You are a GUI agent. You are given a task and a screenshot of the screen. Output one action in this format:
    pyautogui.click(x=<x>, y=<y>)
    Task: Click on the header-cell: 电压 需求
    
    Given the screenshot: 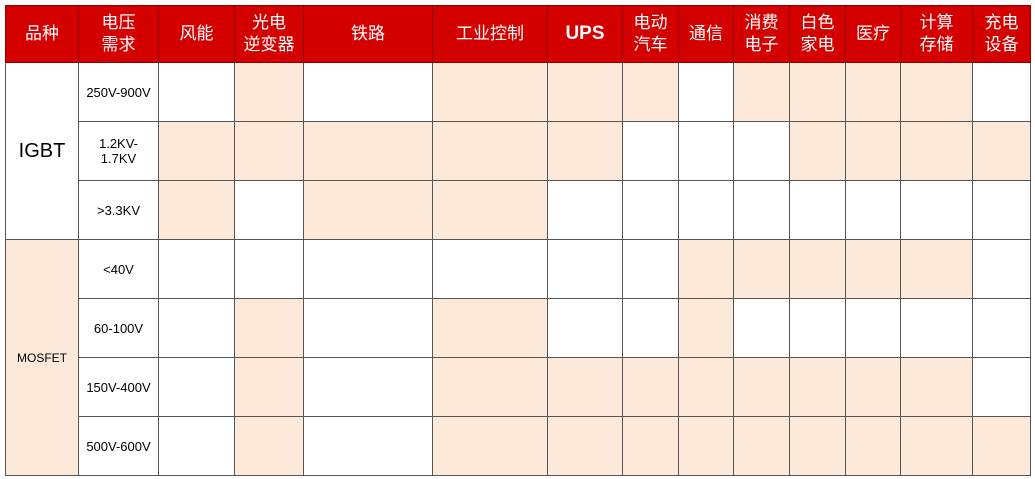 What is the action you would take?
    pyautogui.click(x=118, y=34)
    